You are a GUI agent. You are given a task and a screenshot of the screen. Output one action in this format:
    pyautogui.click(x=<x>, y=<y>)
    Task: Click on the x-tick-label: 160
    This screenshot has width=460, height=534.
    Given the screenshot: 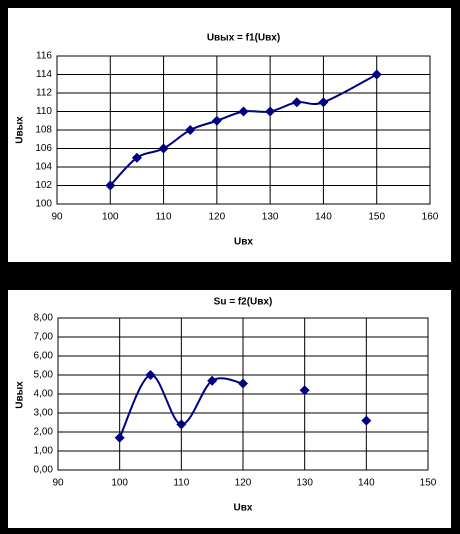 What is the action you would take?
    pyautogui.click(x=430, y=217)
    